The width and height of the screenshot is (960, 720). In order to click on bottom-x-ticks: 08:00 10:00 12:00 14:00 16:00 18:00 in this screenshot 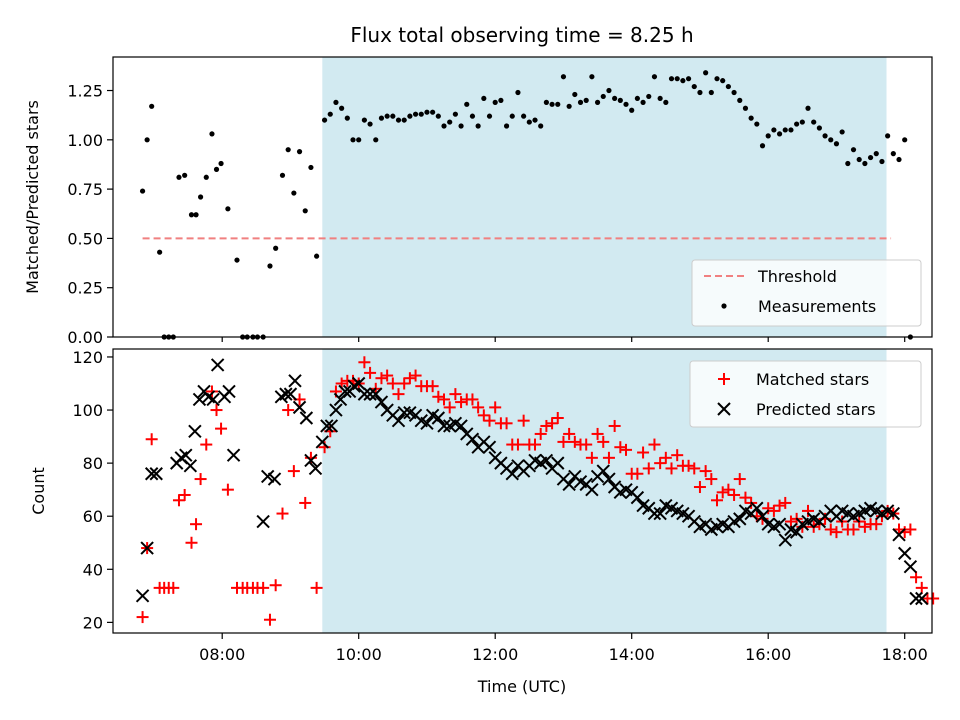, I will do `click(563, 648)`.